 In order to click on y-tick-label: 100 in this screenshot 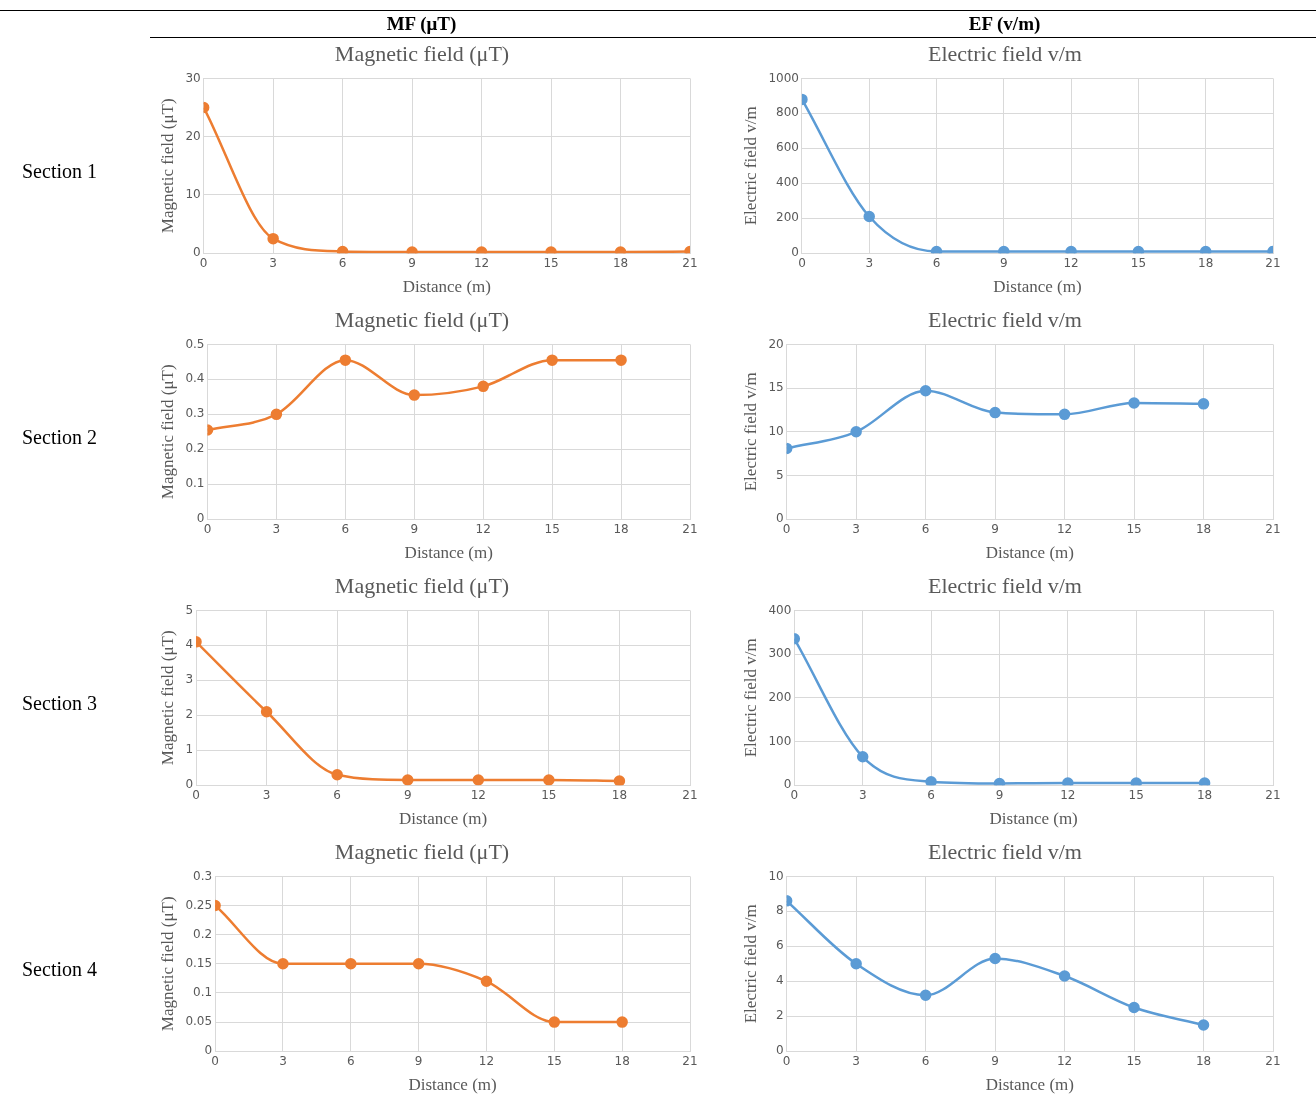, I will do `click(780, 740)`.